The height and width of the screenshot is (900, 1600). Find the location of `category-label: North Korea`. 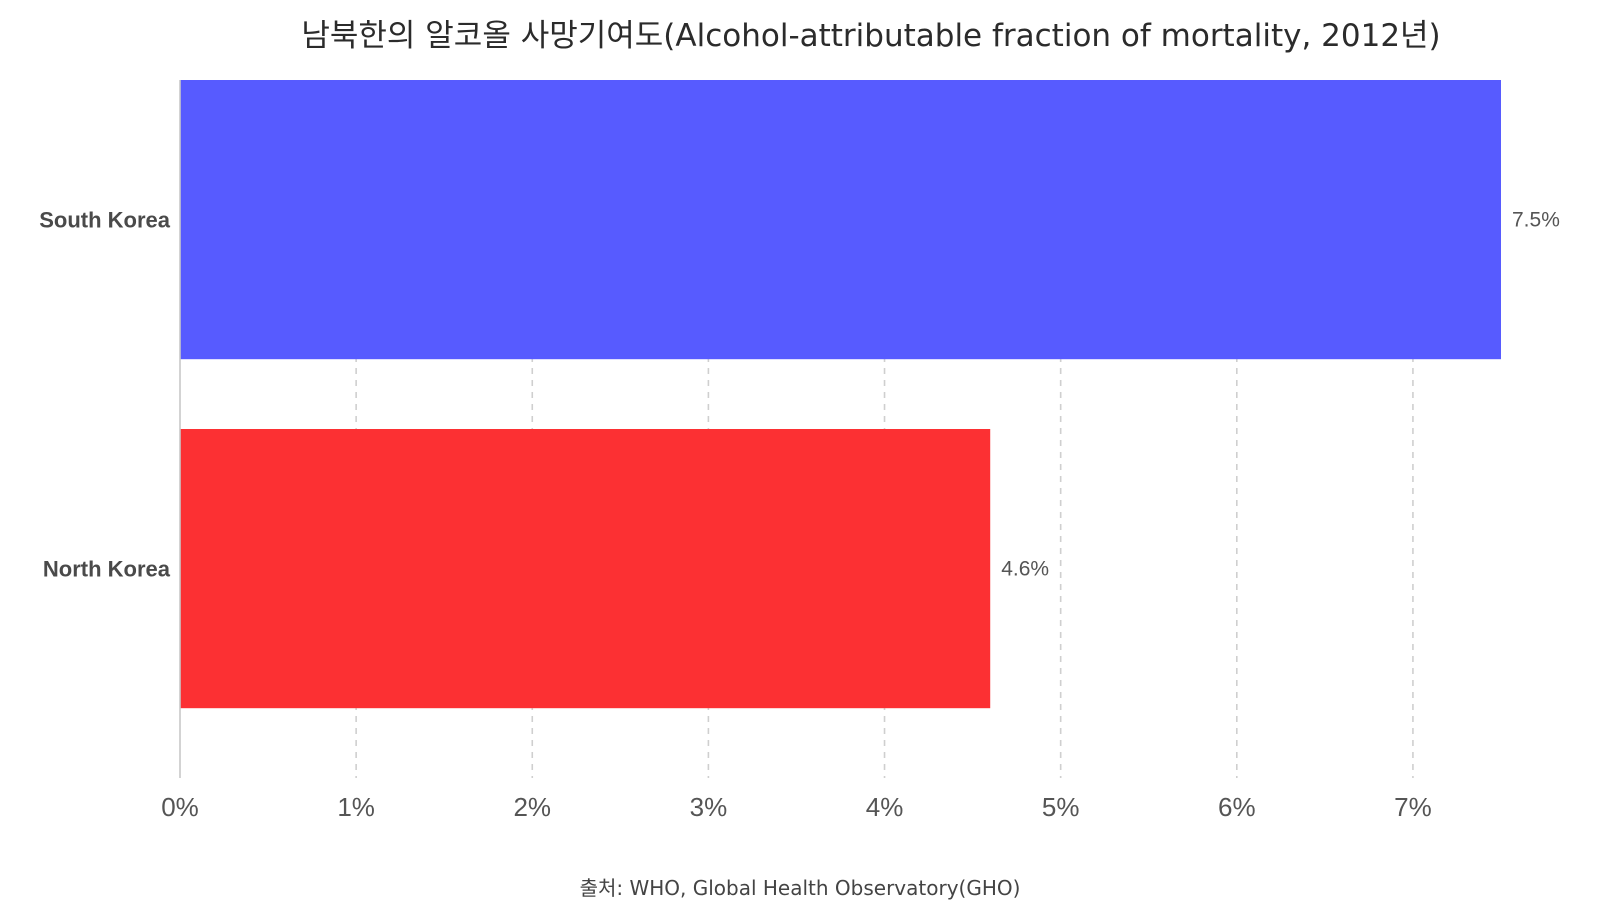

category-label: North Korea is located at coordinates (107, 569).